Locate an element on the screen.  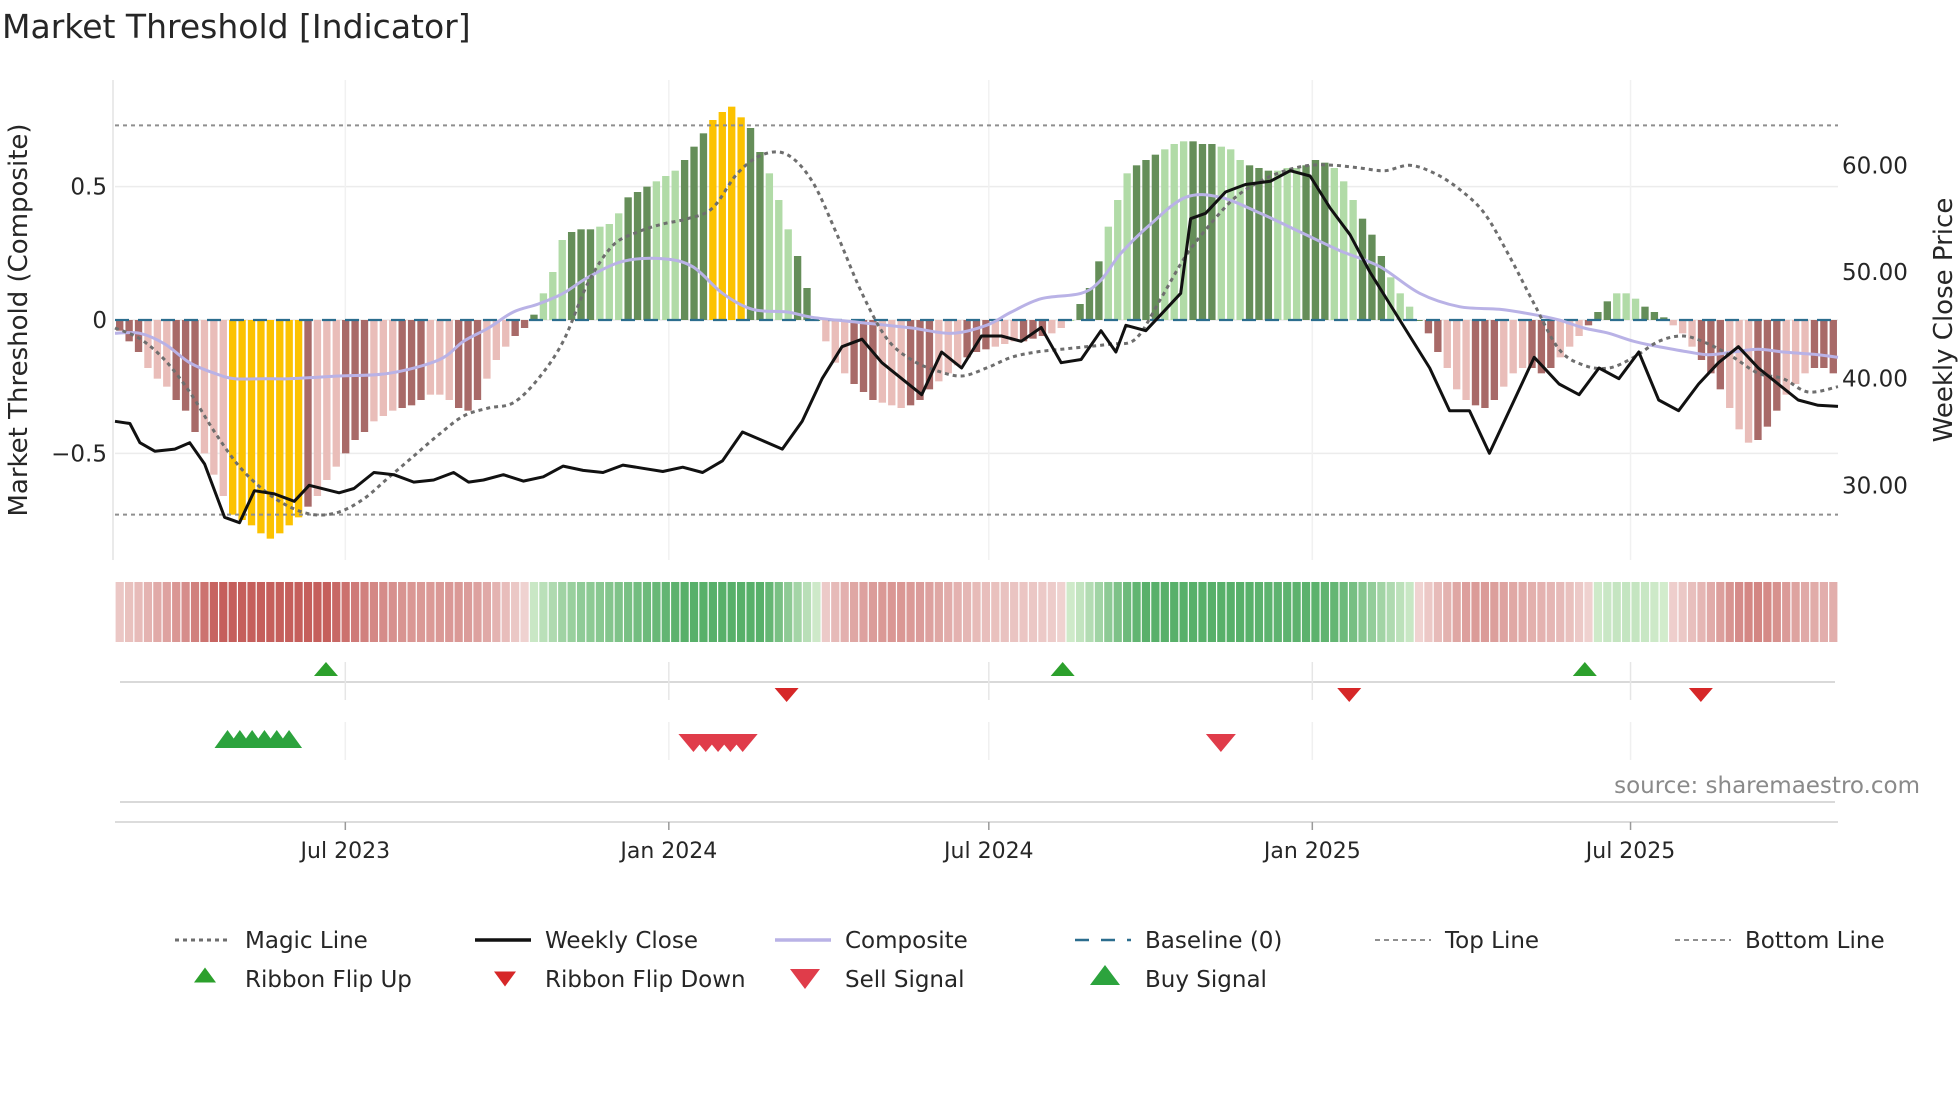
chart-title: Market Threshold [Indicator] is located at coordinates (236, 26).